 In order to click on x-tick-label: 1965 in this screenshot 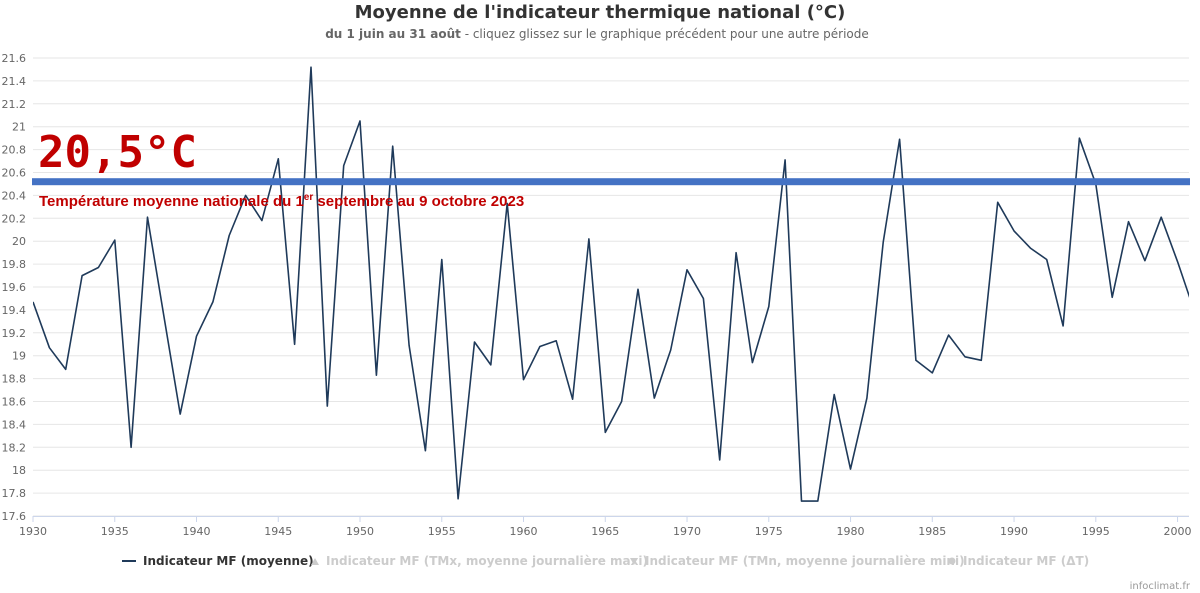, I will do `click(605, 531)`.